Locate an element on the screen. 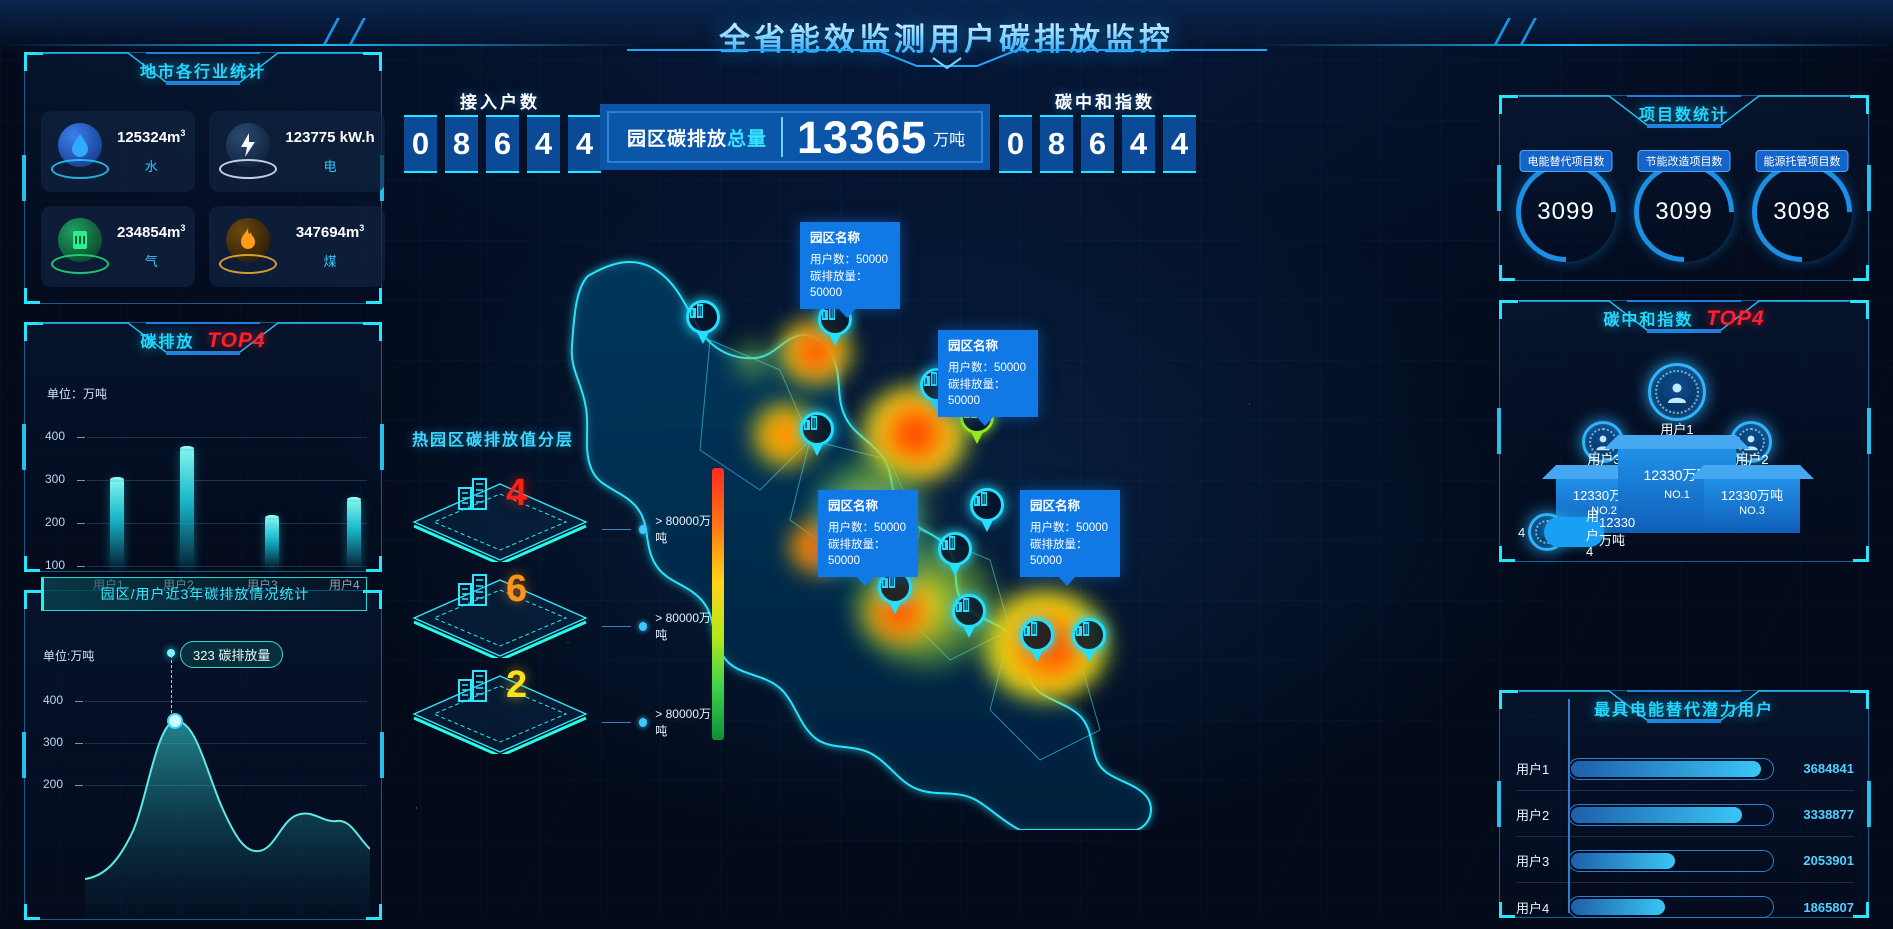 This screenshot has width=1893, height=929. gauge-energy-saving-value: 3099 is located at coordinates (1684, 211).